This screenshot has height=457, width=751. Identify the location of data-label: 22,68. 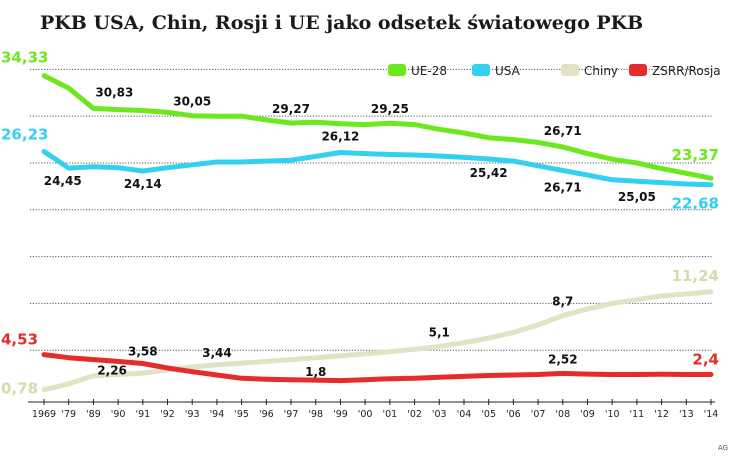
(695, 204).